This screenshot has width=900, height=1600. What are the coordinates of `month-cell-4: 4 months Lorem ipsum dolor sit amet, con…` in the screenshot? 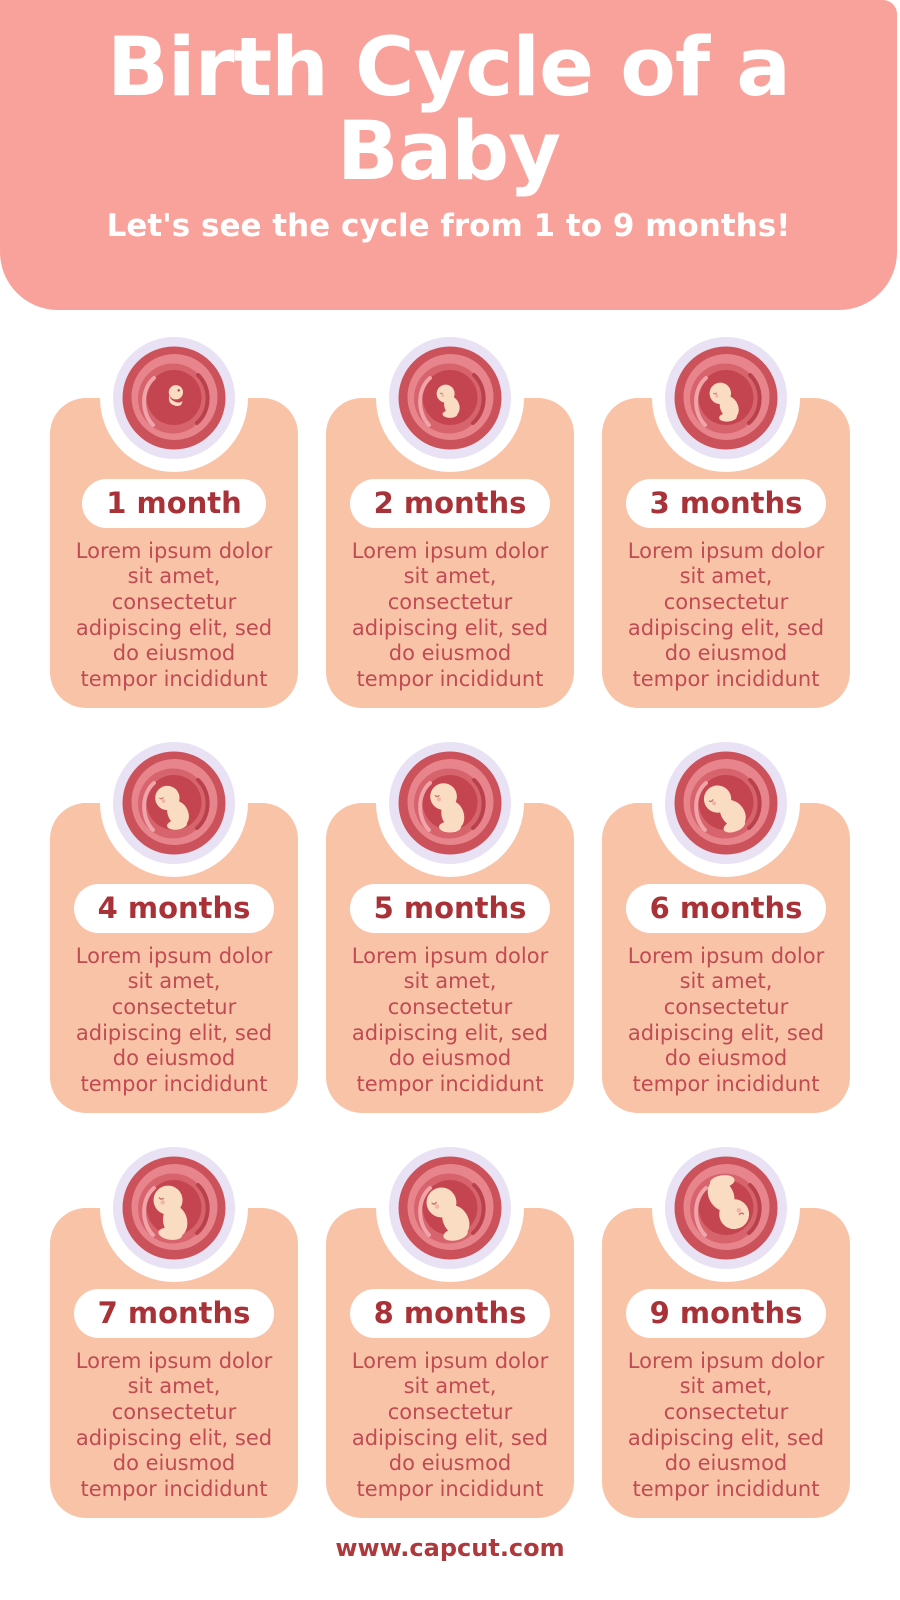 It's located at (174, 921).